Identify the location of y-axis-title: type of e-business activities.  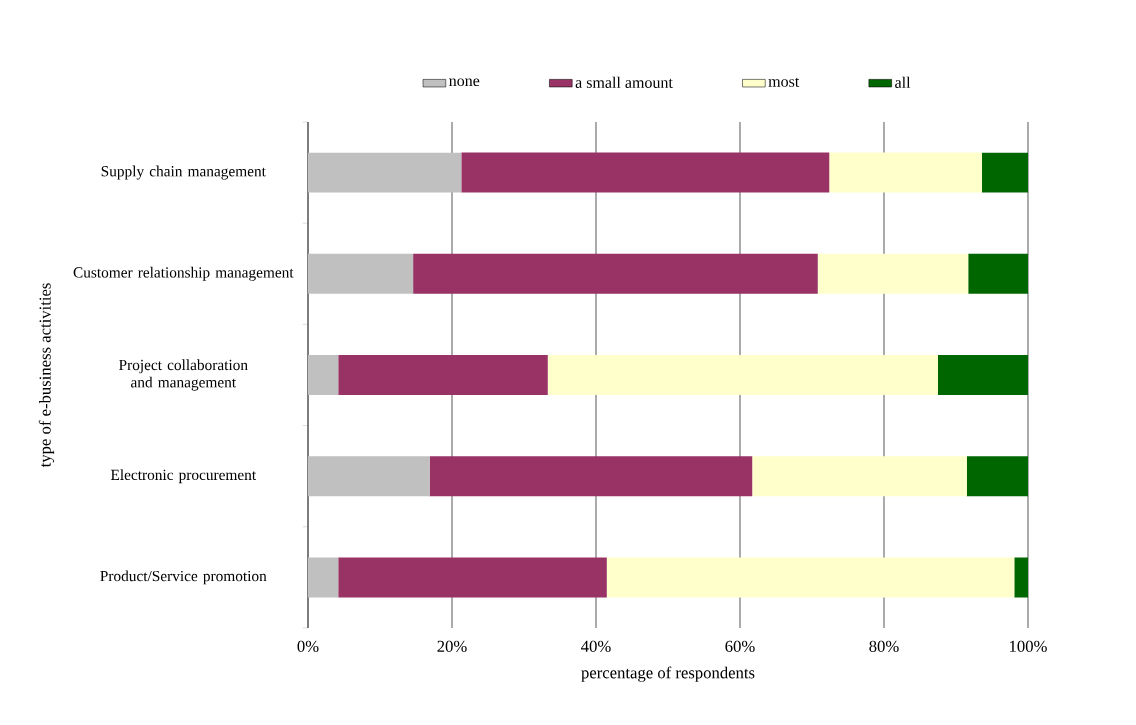
(46, 375).